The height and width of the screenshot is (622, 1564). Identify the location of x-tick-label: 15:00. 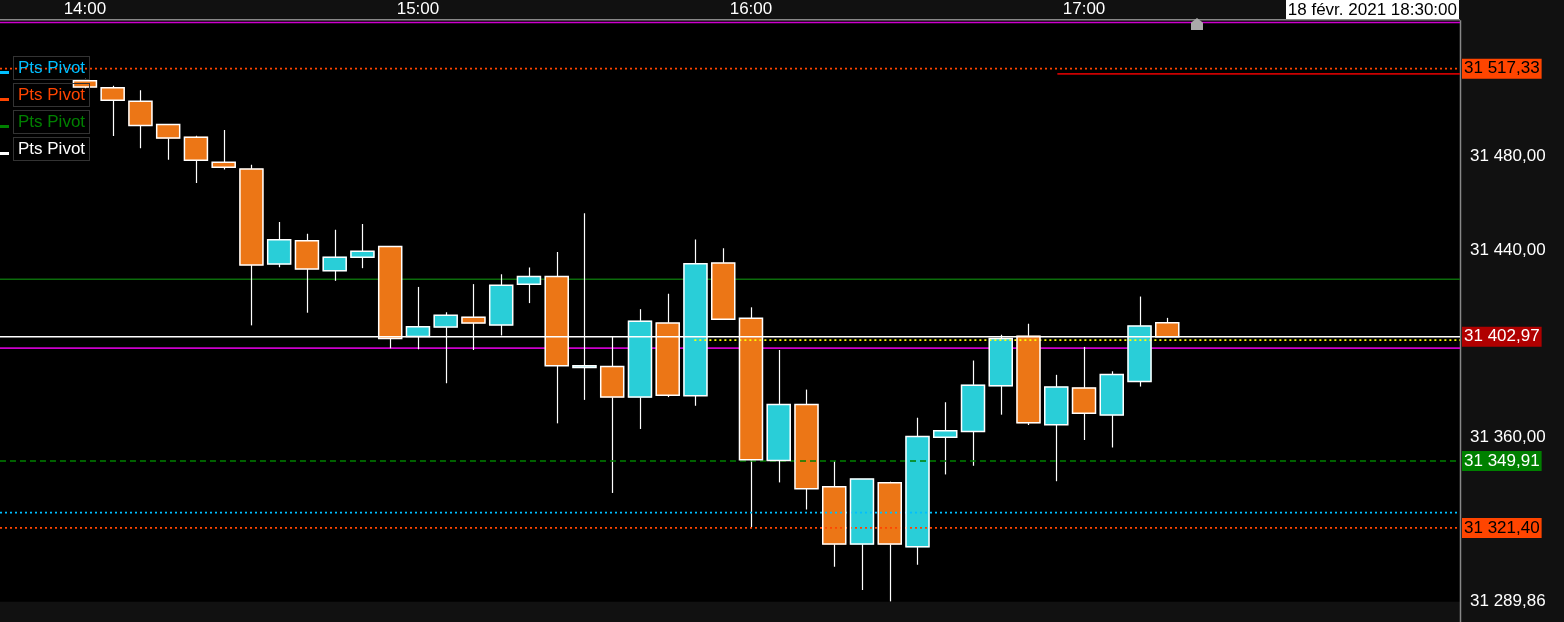
(418, 9).